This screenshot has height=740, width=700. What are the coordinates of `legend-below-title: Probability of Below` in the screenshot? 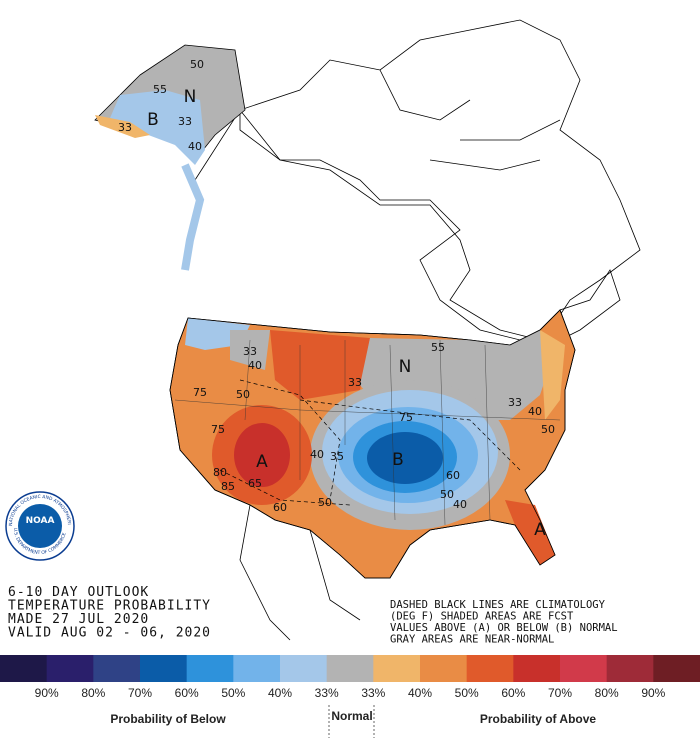 It's located at (168, 719).